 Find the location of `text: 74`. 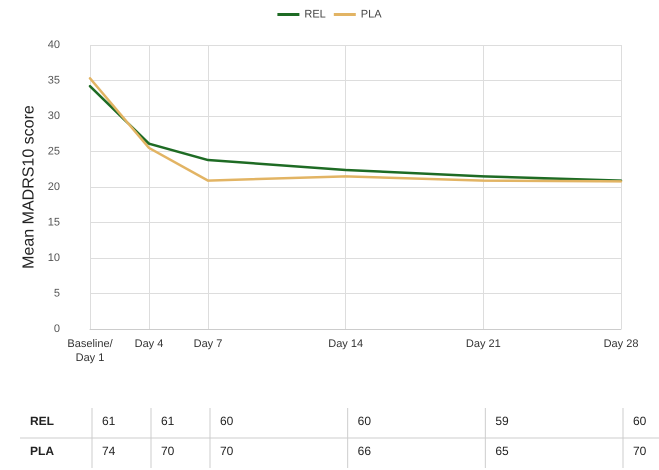

text: 74 is located at coordinates (109, 451).